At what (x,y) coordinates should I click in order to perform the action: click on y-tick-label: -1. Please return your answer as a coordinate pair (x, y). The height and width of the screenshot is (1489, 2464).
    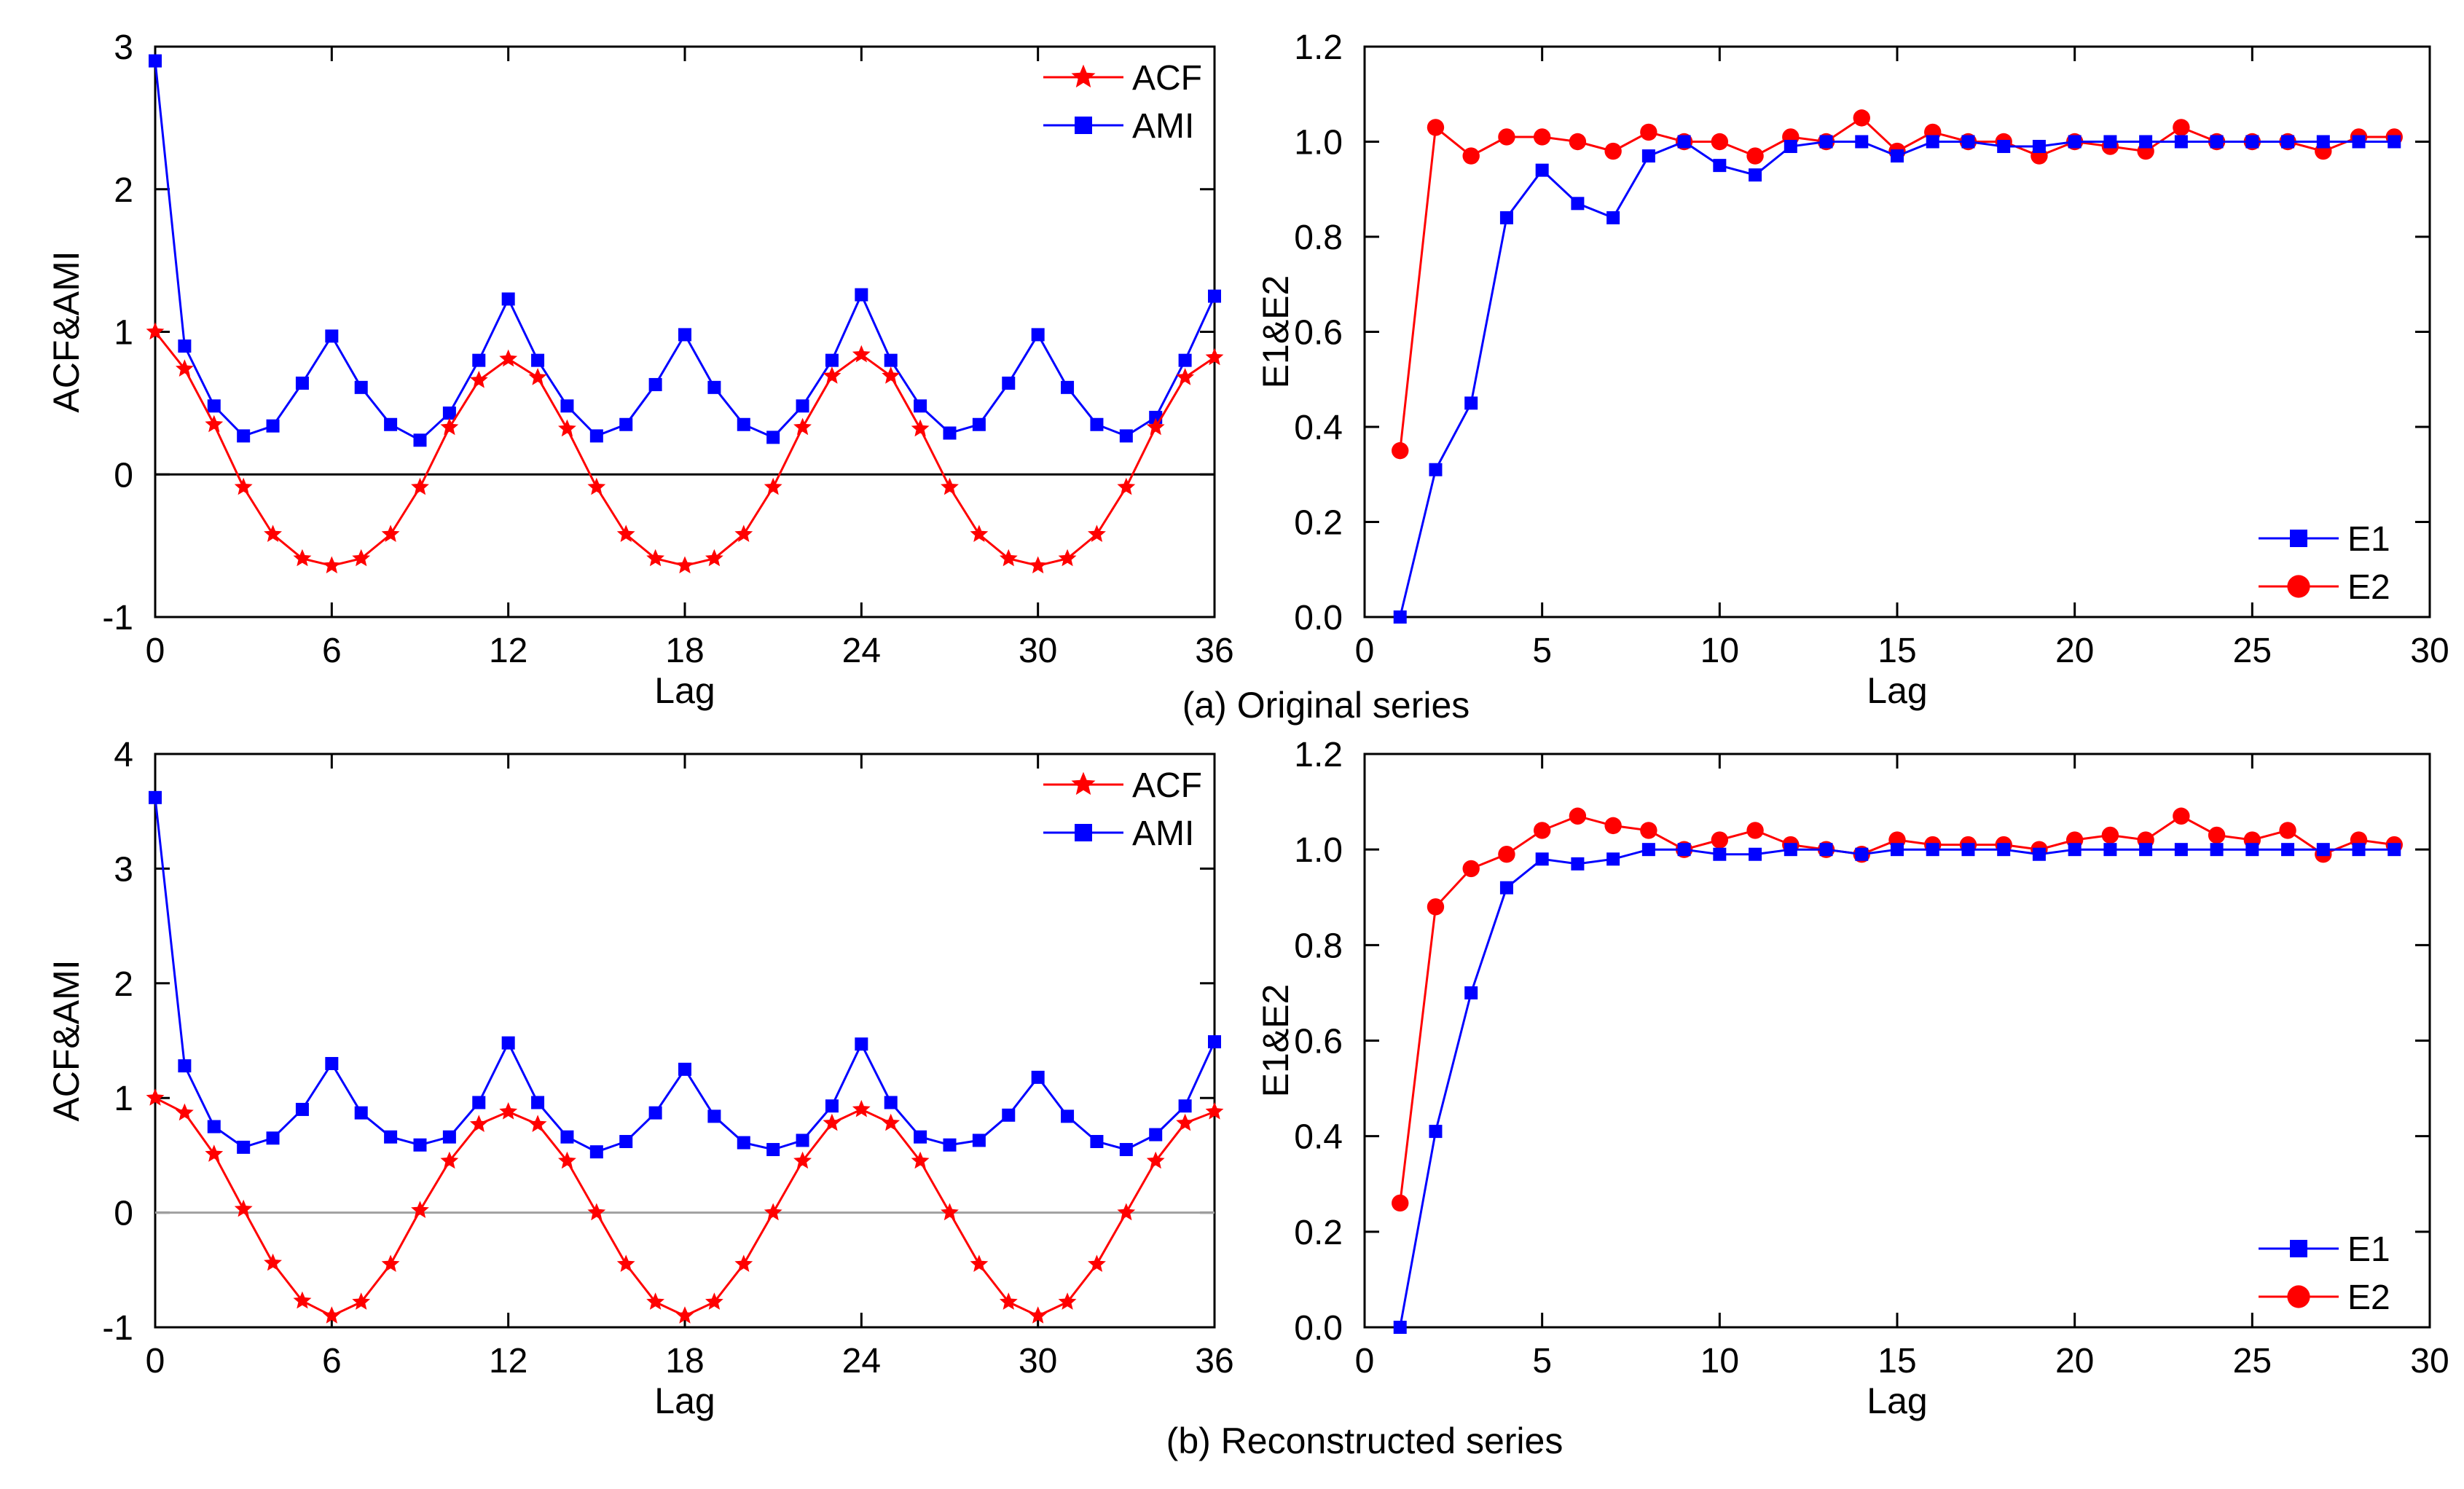
    Looking at the image, I should click on (118, 1328).